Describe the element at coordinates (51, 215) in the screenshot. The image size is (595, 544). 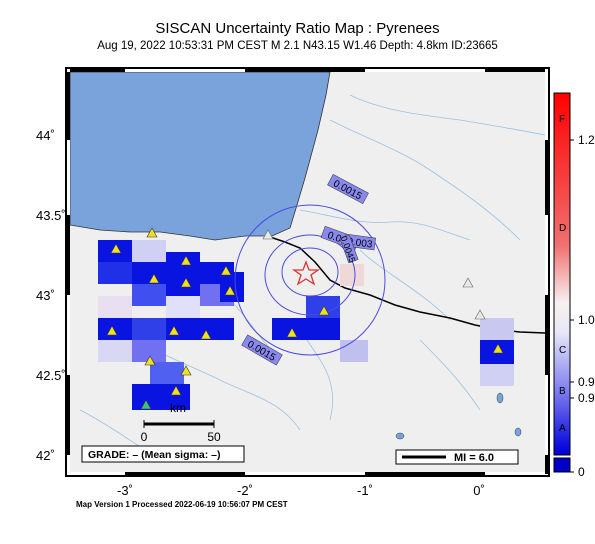
I see `lat-tick-43-5: 43.5˚` at that location.